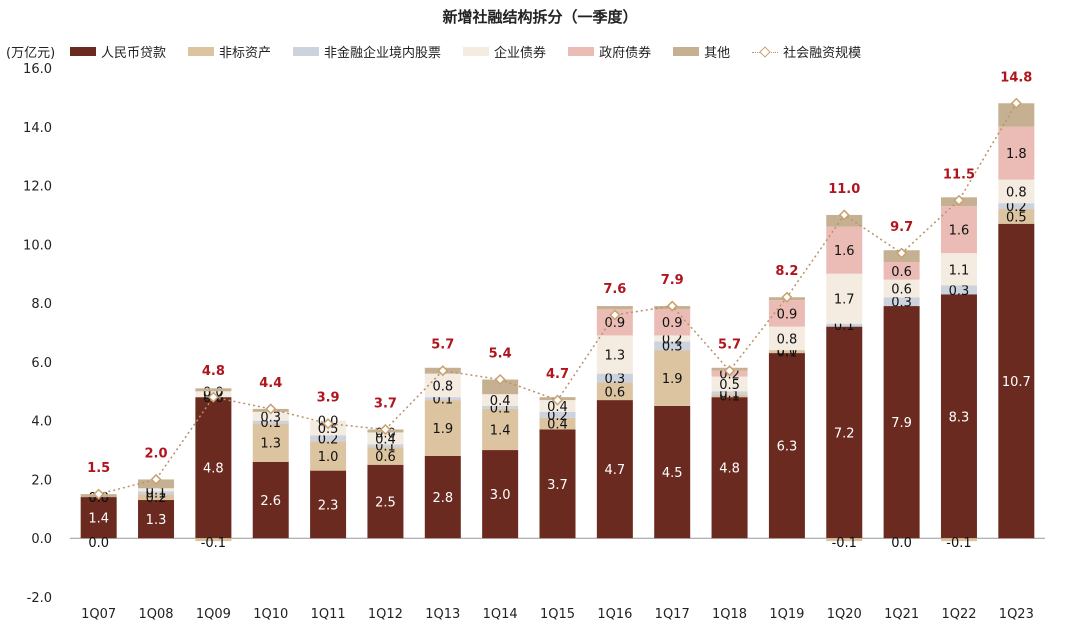  I want to click on x-tick-label: 1Q16, so click(614, 614).